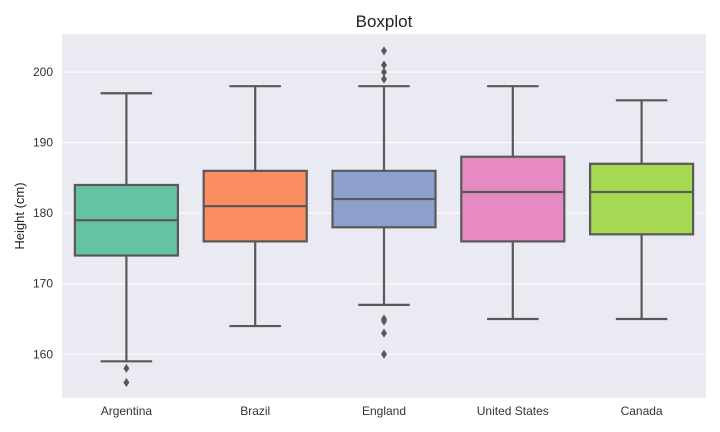 This screenshot has height=432, width=720. I want to click on y-tick-label: 160, so click(43, 354).